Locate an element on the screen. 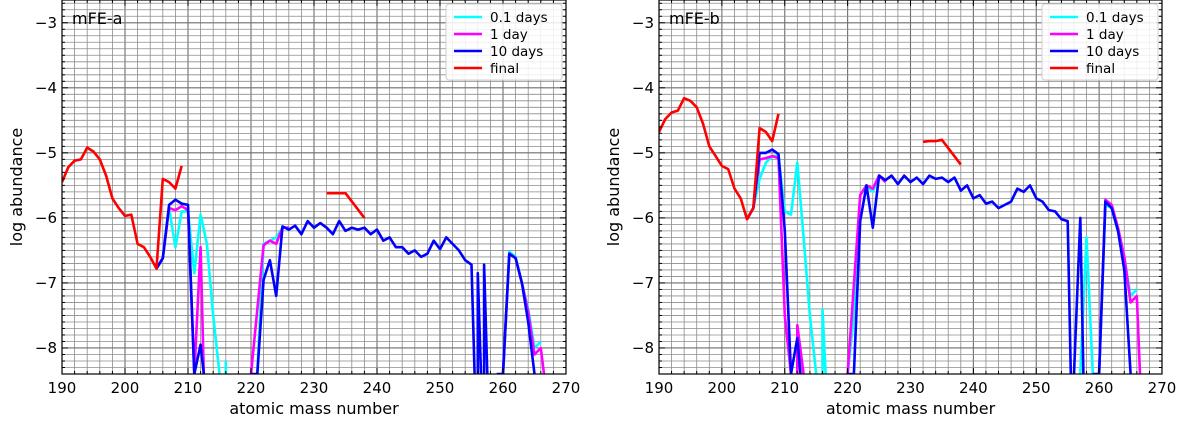 This screenshot has height=423, width=1184. panel-label: mFE-a is located at coordinates (97, 18).